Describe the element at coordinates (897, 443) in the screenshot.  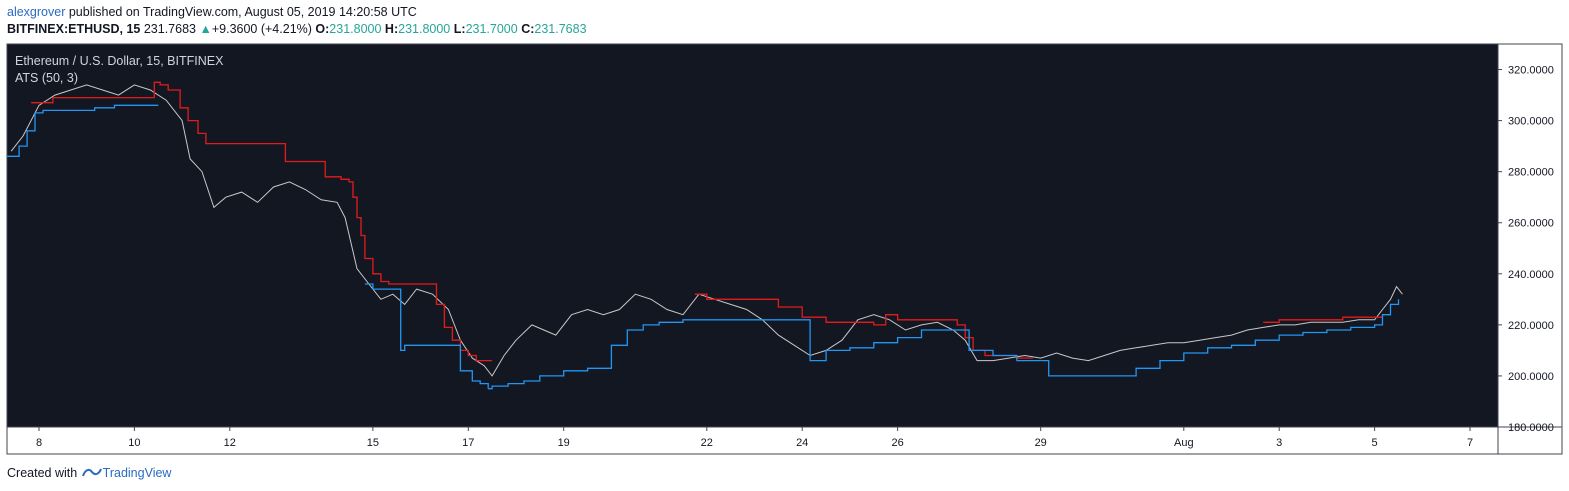
I see `x-tick-label: 26` at that location.